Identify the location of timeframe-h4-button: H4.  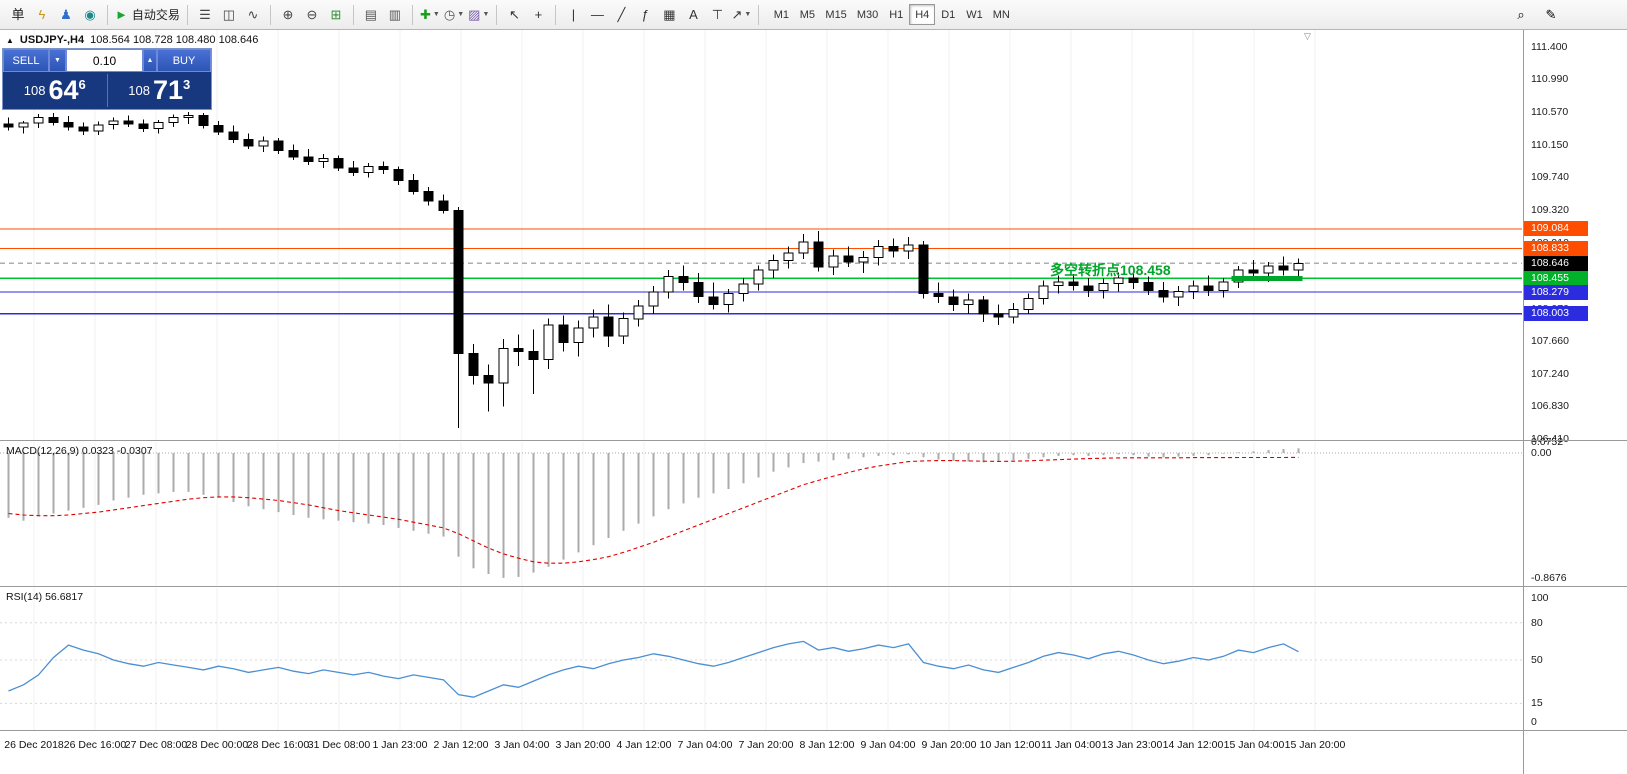
(922, 14).